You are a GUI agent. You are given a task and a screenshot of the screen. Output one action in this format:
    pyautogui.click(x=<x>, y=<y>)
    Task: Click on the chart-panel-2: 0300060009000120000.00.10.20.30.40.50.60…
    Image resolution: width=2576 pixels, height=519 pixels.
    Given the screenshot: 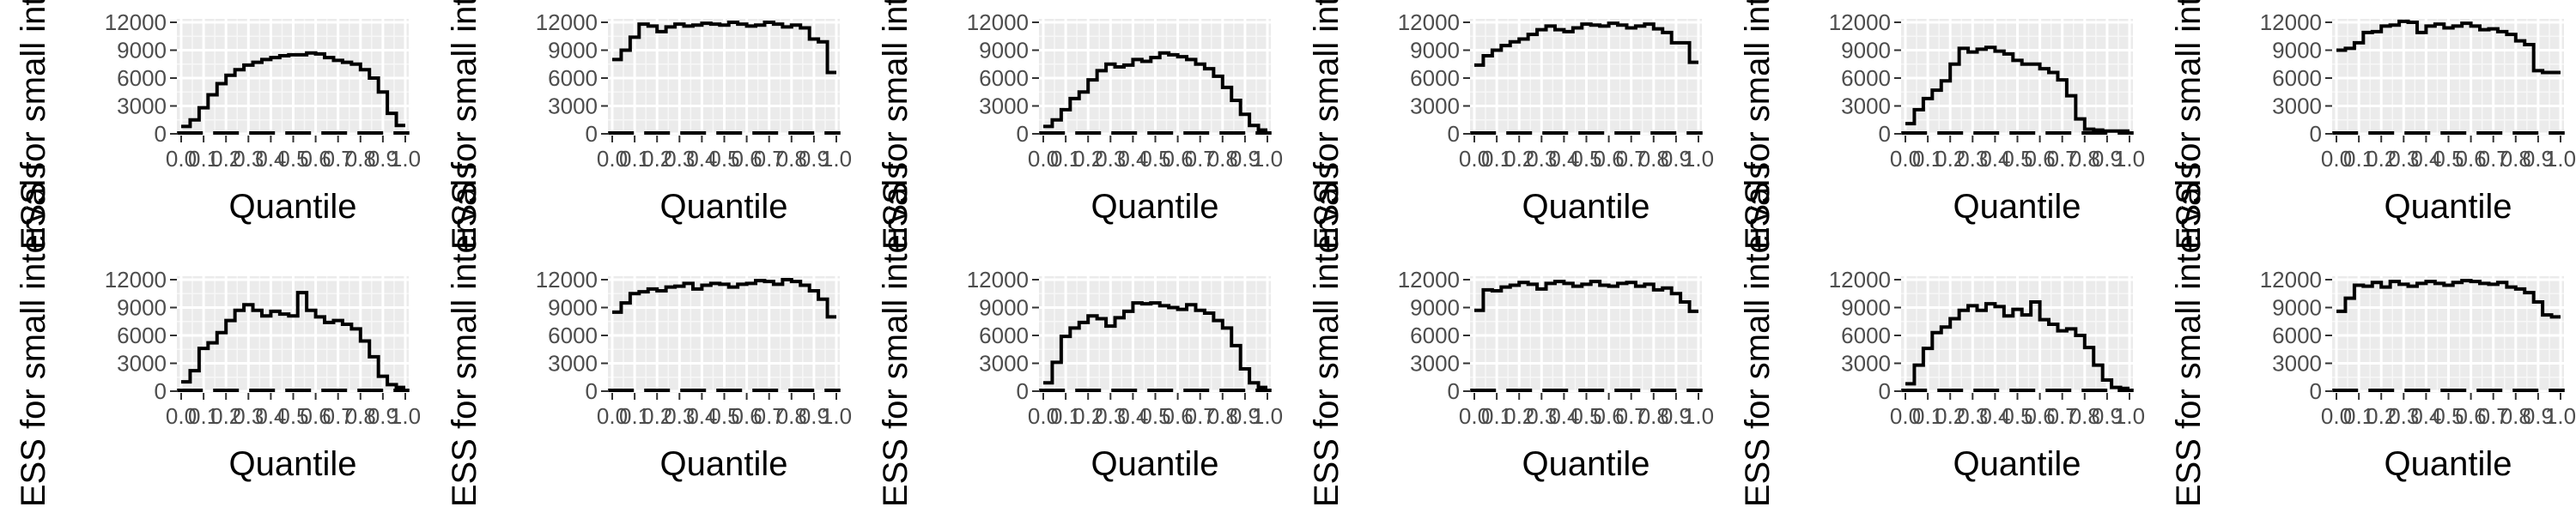 What is the action you would take?
    pyautogui.click(x=649, y=125)
    